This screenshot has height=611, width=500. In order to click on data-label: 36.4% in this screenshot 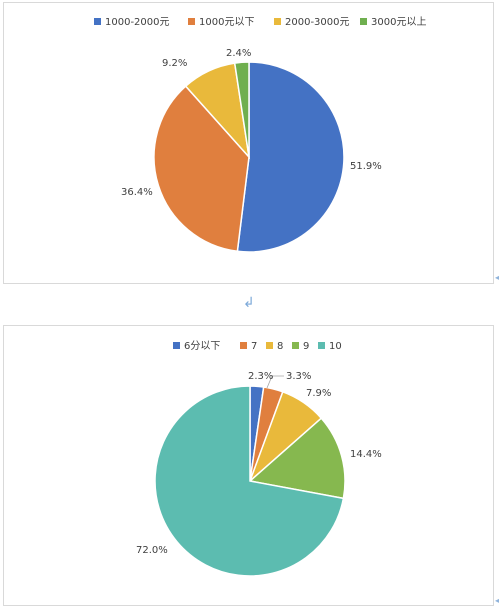, I will do `click(137, 192)`.